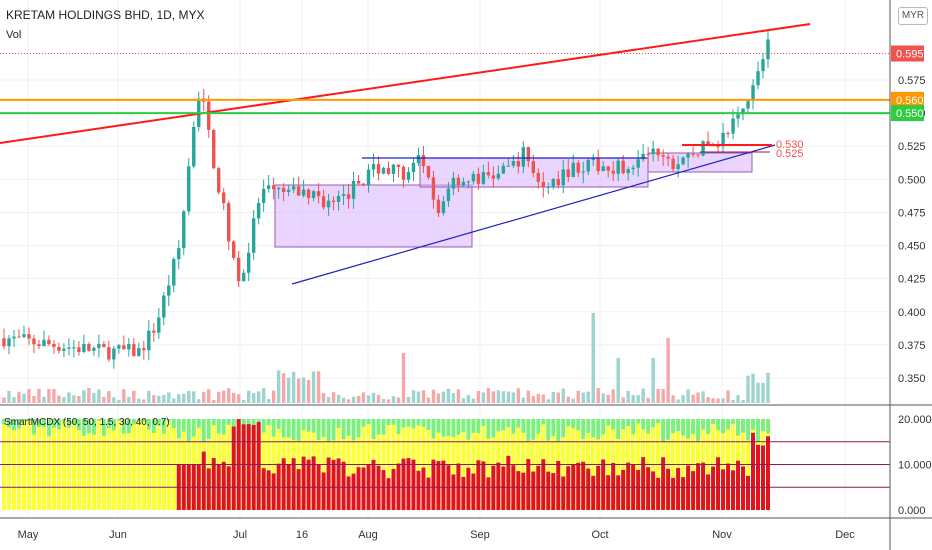 This screenshot has width=932, height=550. I want to click on x-tick-label: Jun, so click(118, 535).